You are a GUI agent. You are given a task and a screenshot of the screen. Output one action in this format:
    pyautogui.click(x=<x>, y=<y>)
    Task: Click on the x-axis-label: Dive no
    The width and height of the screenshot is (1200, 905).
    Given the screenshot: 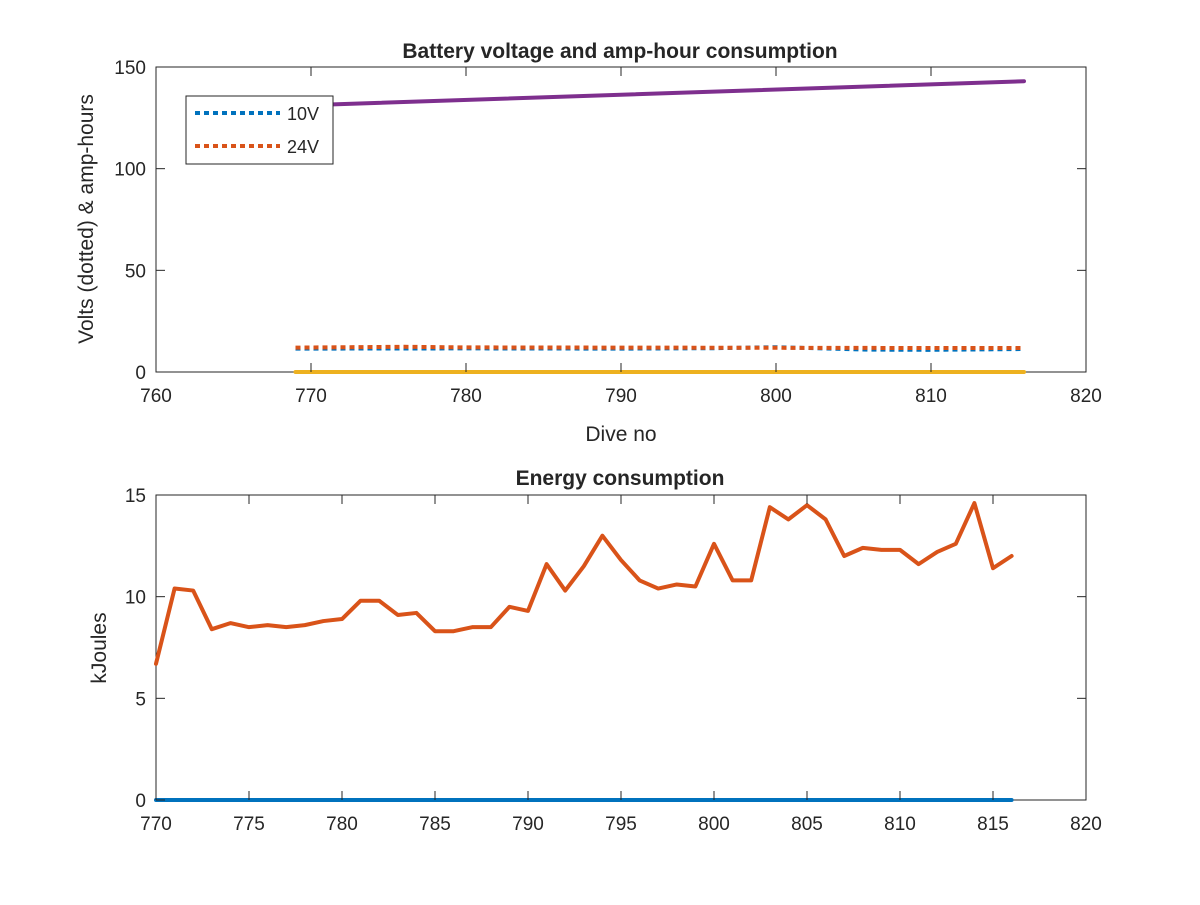 What is the action you would take?
    pyautogui.click(x=620, y=434)
    